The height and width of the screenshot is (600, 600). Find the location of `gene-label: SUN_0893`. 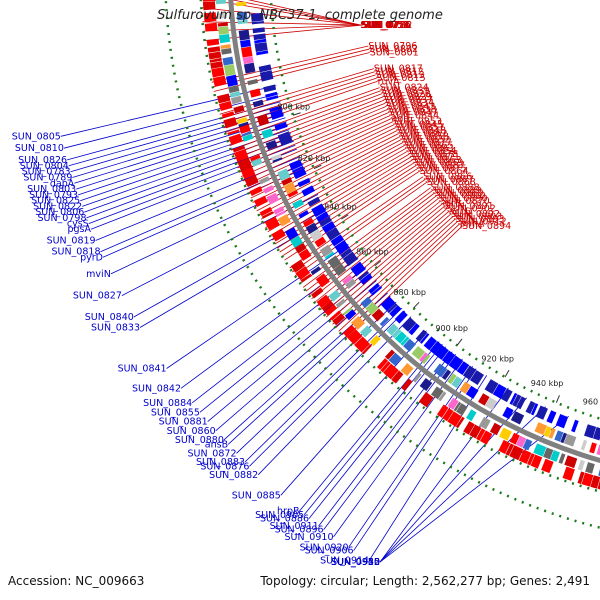

gene-label: SUN_0893 is located at coordinates (479, 219).